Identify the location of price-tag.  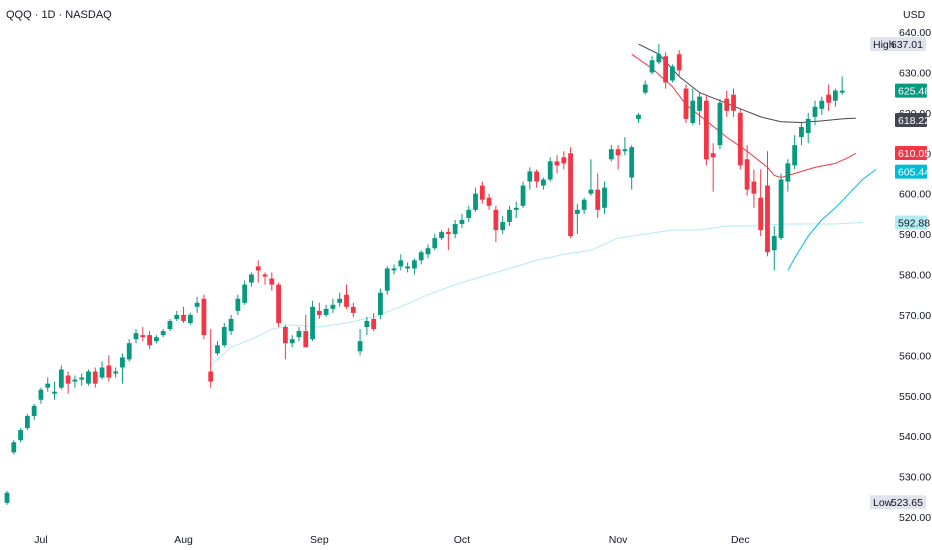
(911, 120).